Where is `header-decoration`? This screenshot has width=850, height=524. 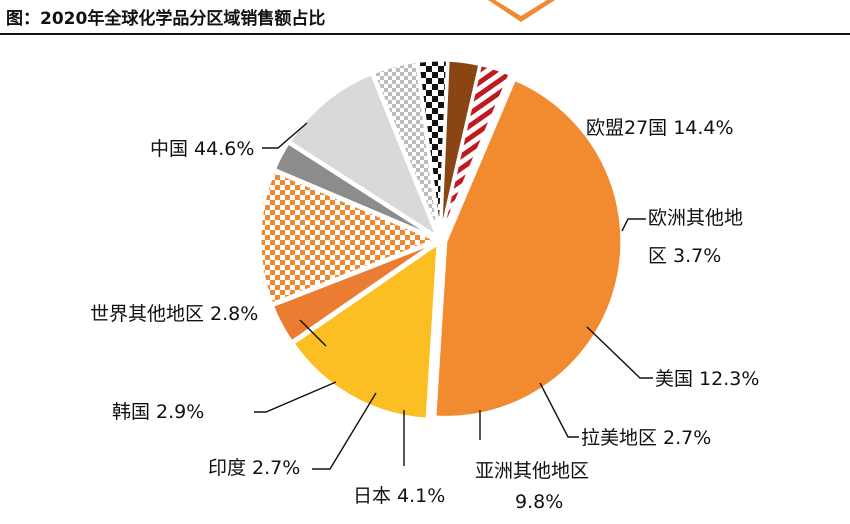 header-decoration is located at coordinates (521, 11).